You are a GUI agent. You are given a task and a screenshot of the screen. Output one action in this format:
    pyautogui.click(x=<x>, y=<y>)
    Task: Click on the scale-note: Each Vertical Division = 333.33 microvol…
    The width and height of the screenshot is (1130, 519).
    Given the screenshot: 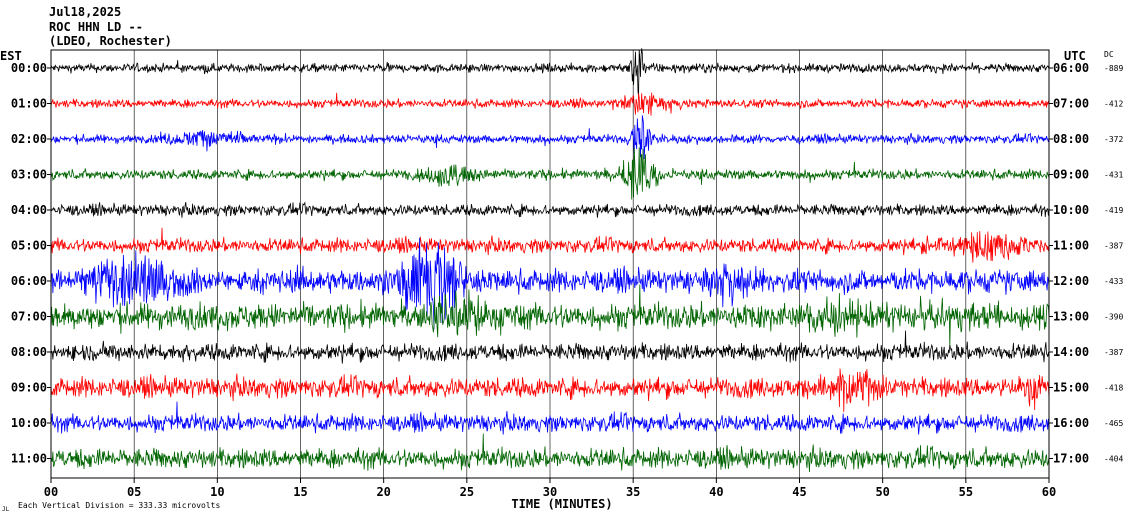 What is the action you would take?
    pyautogui.click(x=119, y=505)
    